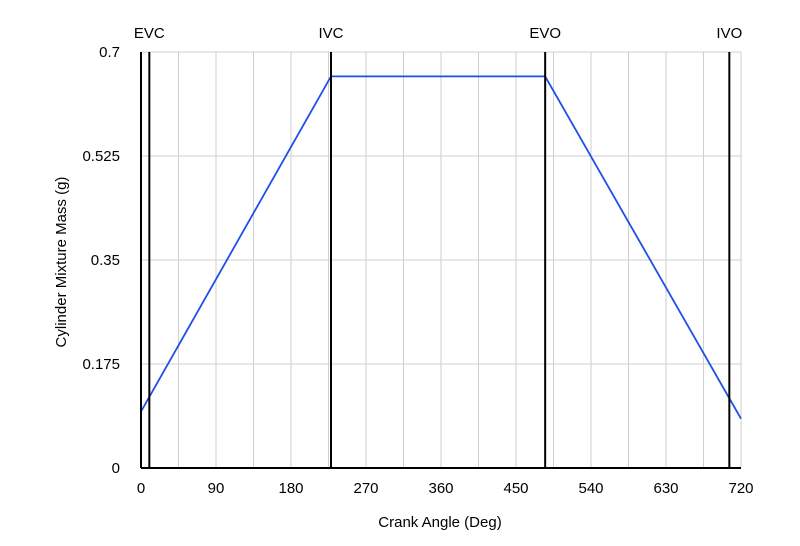  What do you see at coordinates (330, 33) in the screenshot?
I see `event-marker-label: IVC` at bounding box center [330, 33].